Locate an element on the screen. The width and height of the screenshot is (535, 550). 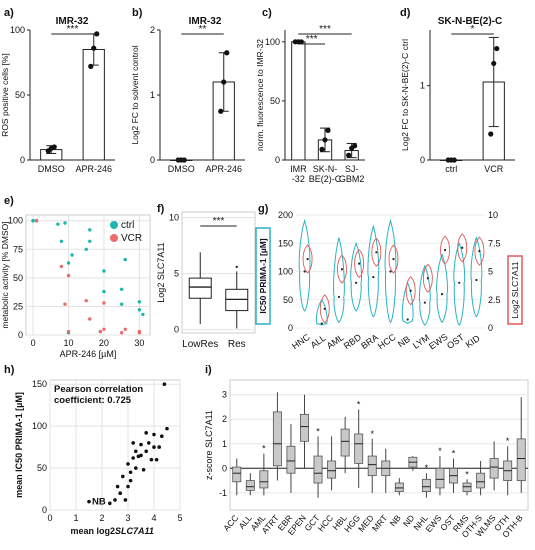
panel-a-ytick-label: 0 is located at coordinates (22, 160).